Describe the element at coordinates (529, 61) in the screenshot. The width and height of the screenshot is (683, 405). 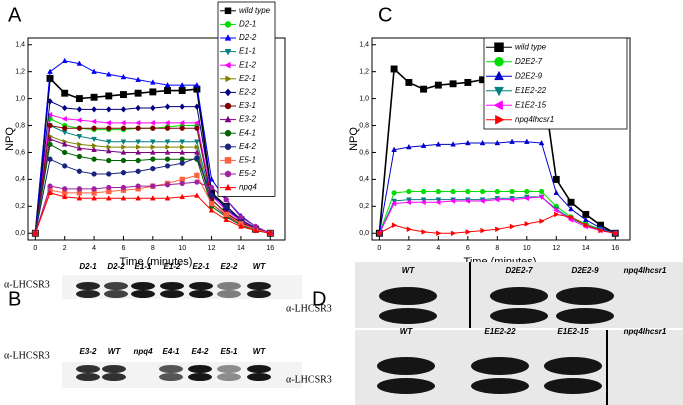
I see `legend-label: D2E2-7` at that location.